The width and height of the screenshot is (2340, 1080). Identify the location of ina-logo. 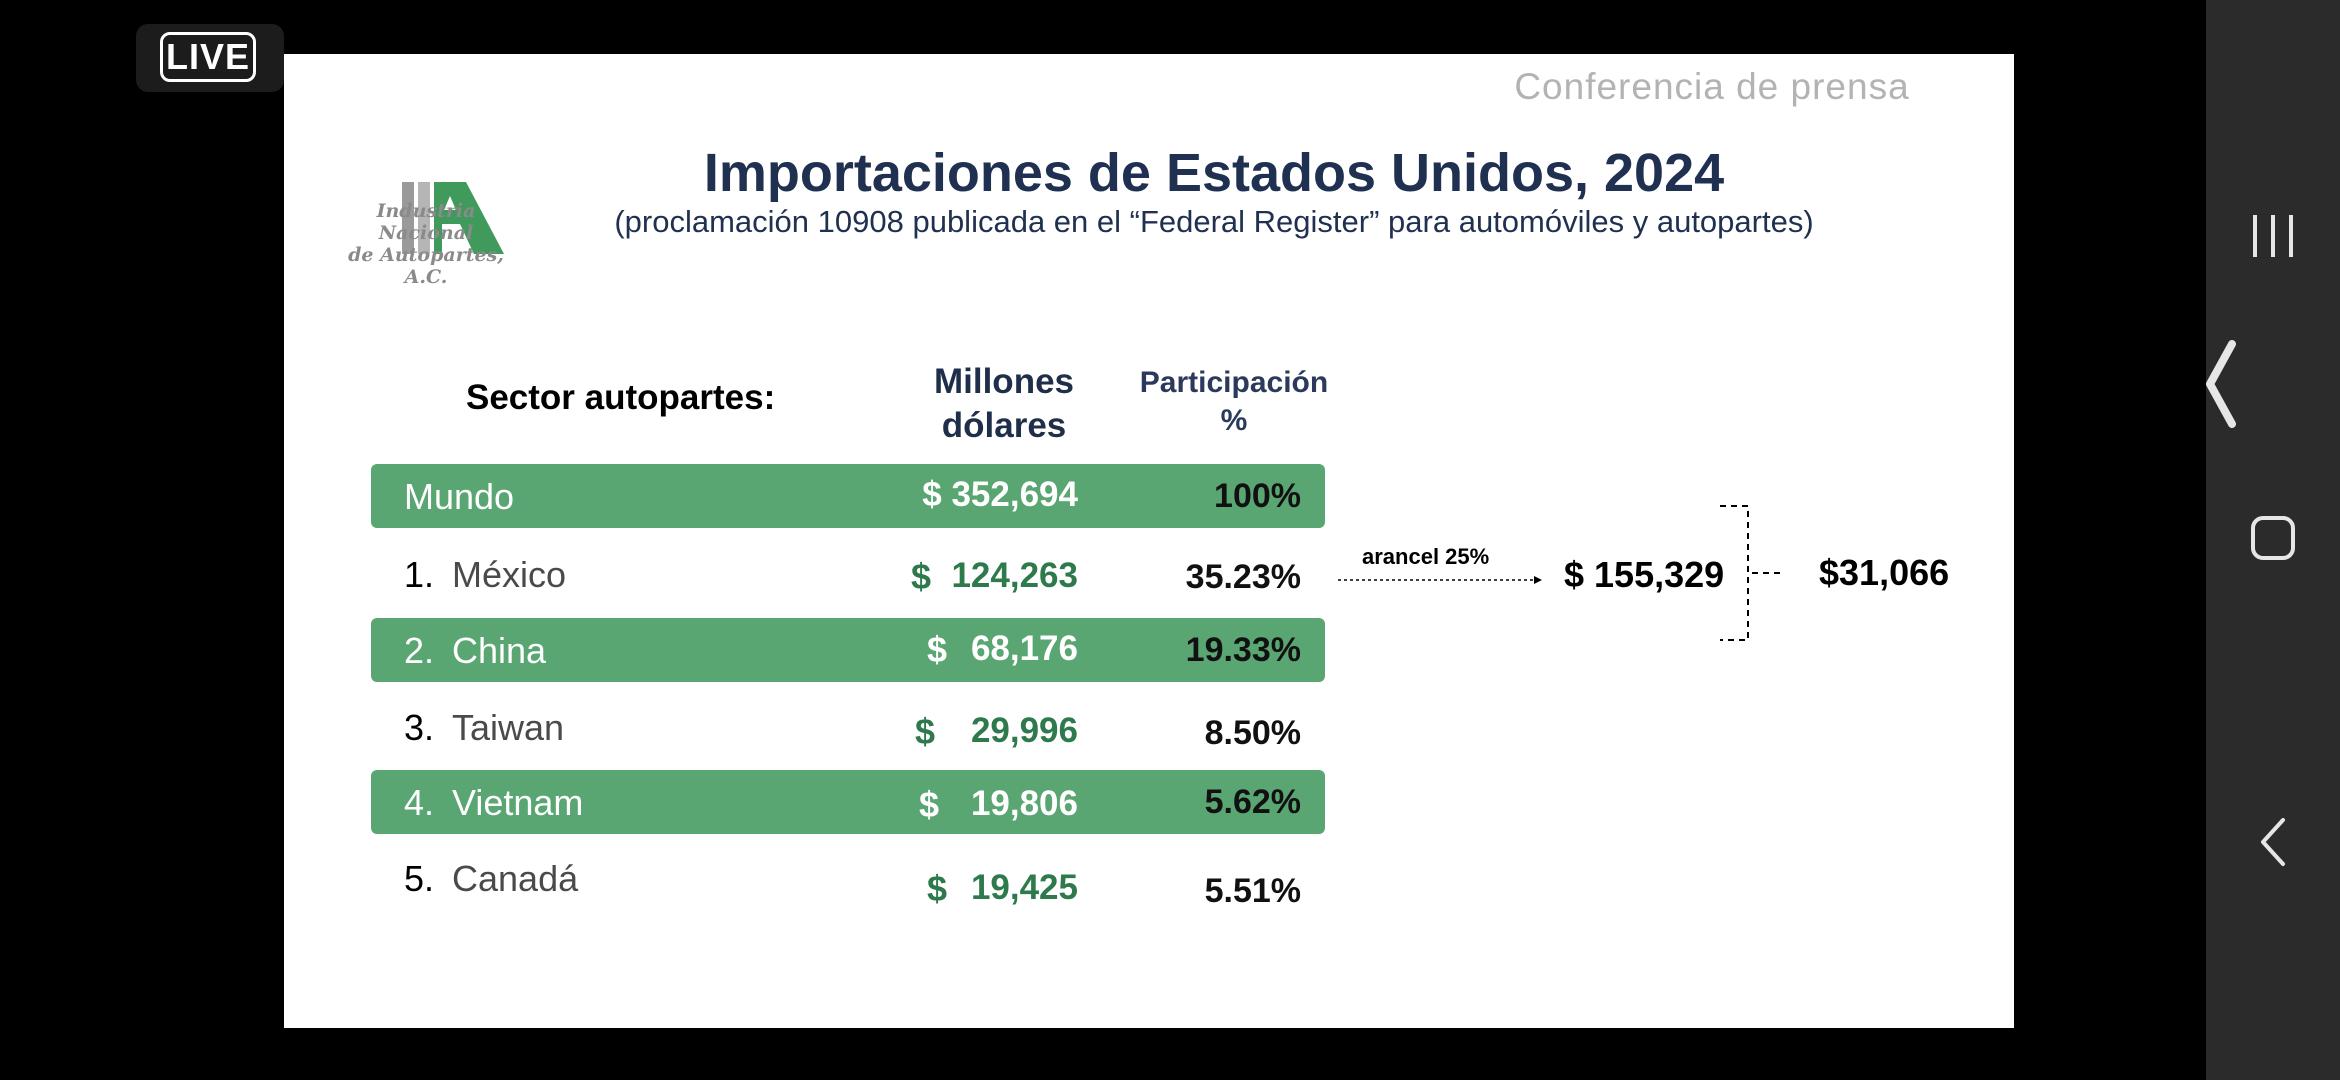
(453, 218).